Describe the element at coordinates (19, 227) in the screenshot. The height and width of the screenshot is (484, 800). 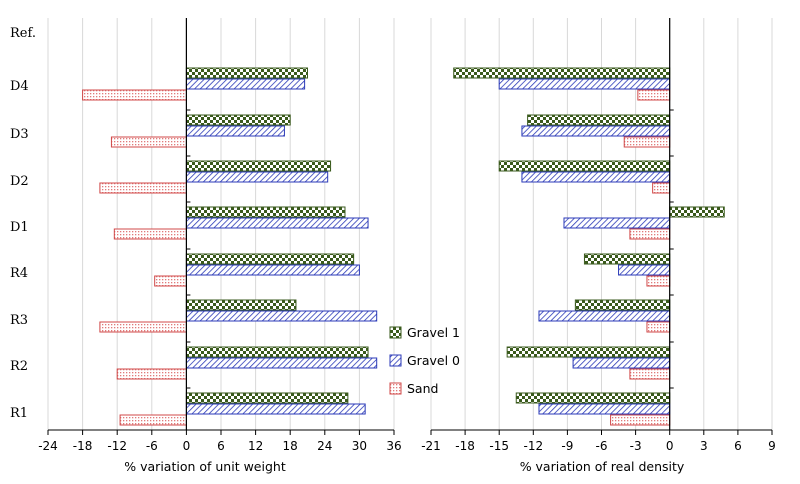
I see `category-label: D1` at that location.